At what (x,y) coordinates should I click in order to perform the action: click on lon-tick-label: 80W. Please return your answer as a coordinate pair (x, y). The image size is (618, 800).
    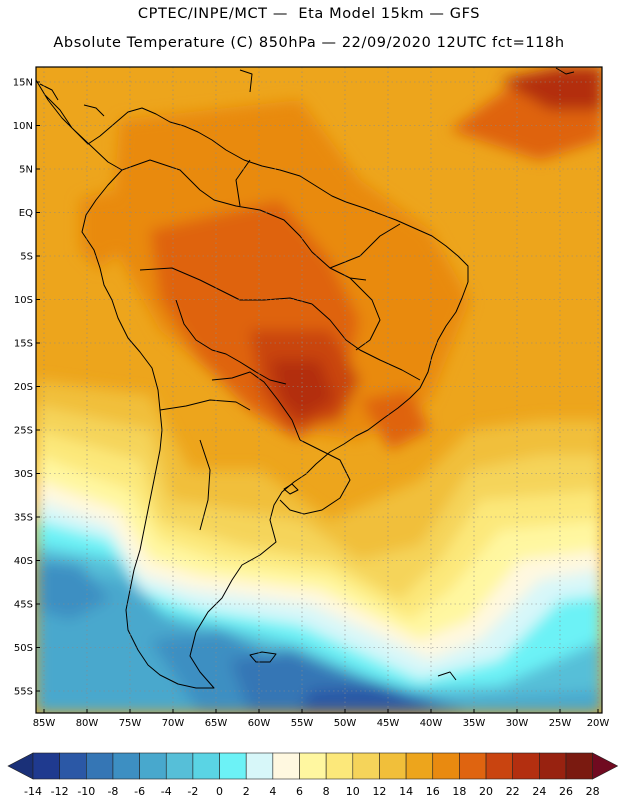
    Looking at the image, I should click on (87, 723).